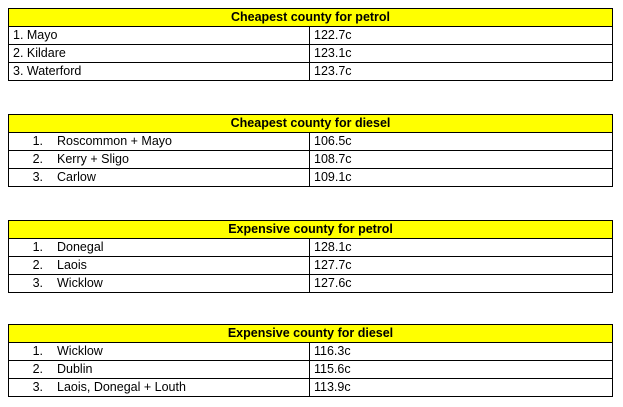  What do you see at coordinates (159, 265) in the screenshot?
I see `county-cell: 2. Laois` at bounding box center [159, 265].